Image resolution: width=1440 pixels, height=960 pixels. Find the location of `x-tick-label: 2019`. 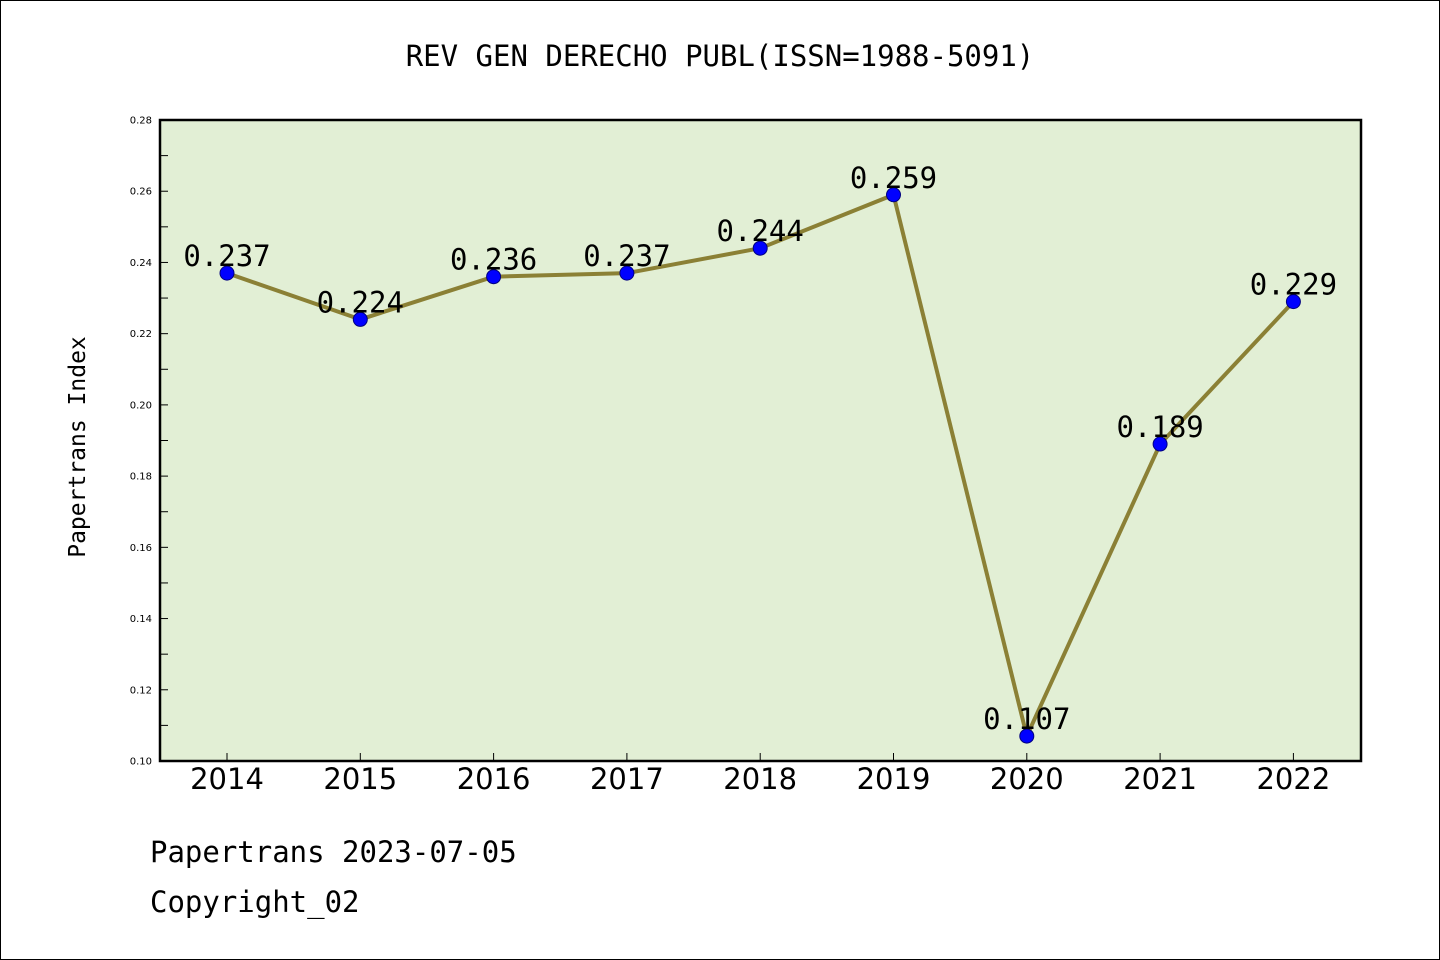

x-tick-label: 2019 is located at coordinates (894, 779).